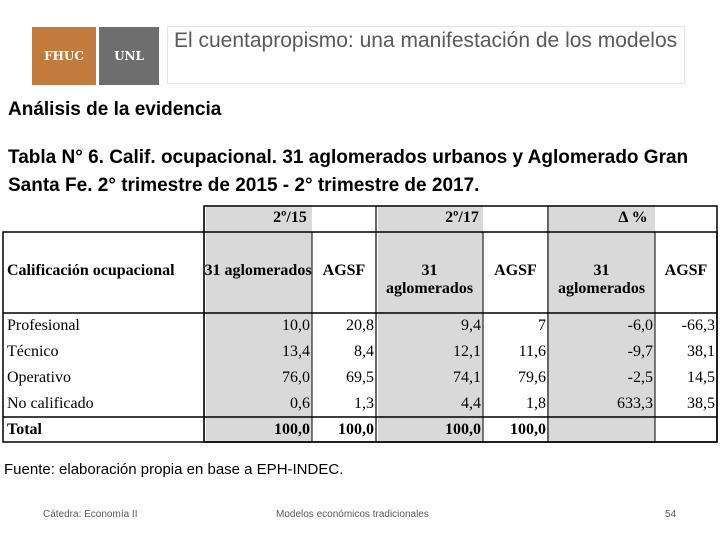 The image size is (720, 540). What do you see at coordinates (300, 403) in the screenshot?
I see `table-cell: 0,6` at bounding box center [300, 403].